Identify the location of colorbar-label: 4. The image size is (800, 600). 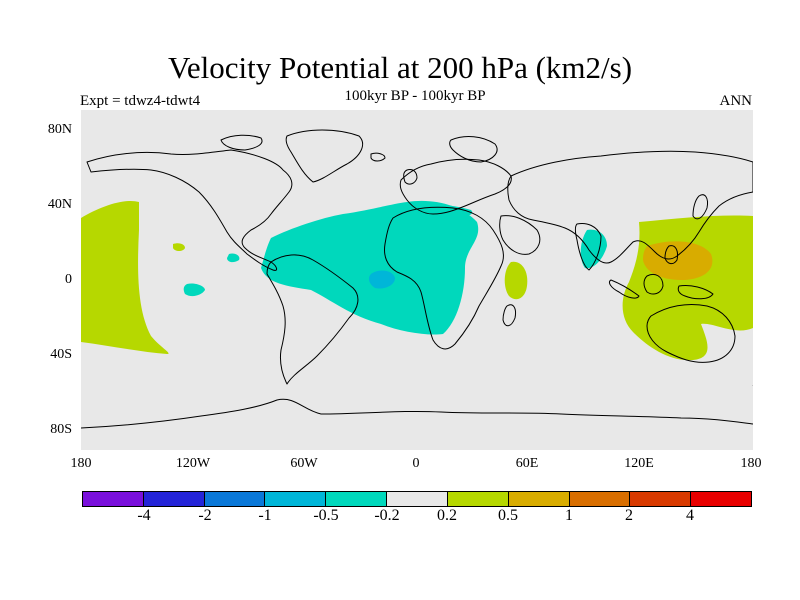
(690, 515).